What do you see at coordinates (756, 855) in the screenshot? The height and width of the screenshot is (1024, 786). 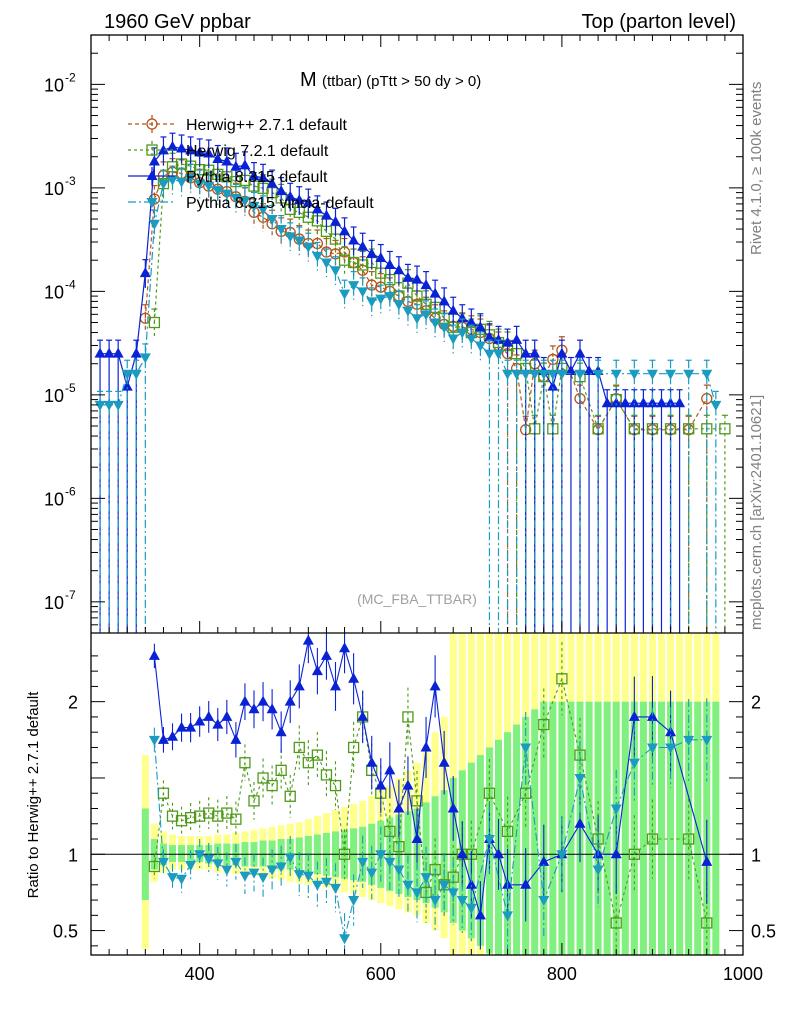 I see `ratio-y-tick-label-right: 1` at bounding box center [756, 855].